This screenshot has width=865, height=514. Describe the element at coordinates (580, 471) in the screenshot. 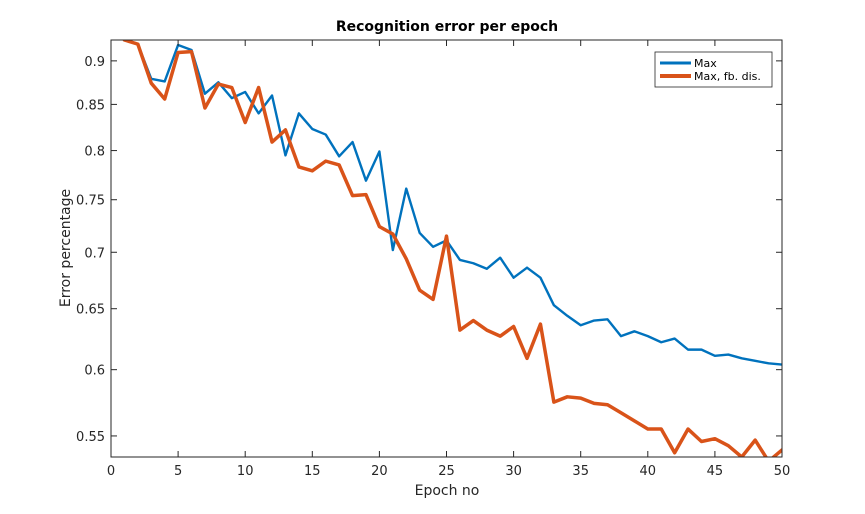

I see `x-tick-label: 35` at that location.